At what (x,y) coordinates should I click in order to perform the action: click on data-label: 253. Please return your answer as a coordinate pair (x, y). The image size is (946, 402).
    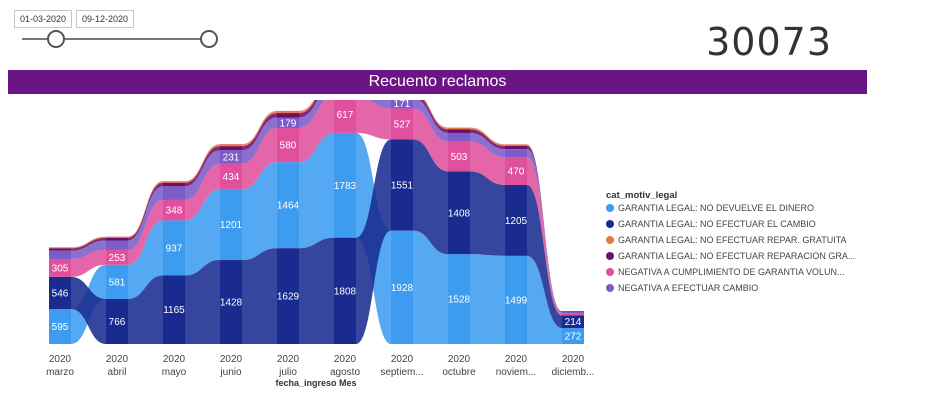
    Looking at the image, I should click on (117, 258).